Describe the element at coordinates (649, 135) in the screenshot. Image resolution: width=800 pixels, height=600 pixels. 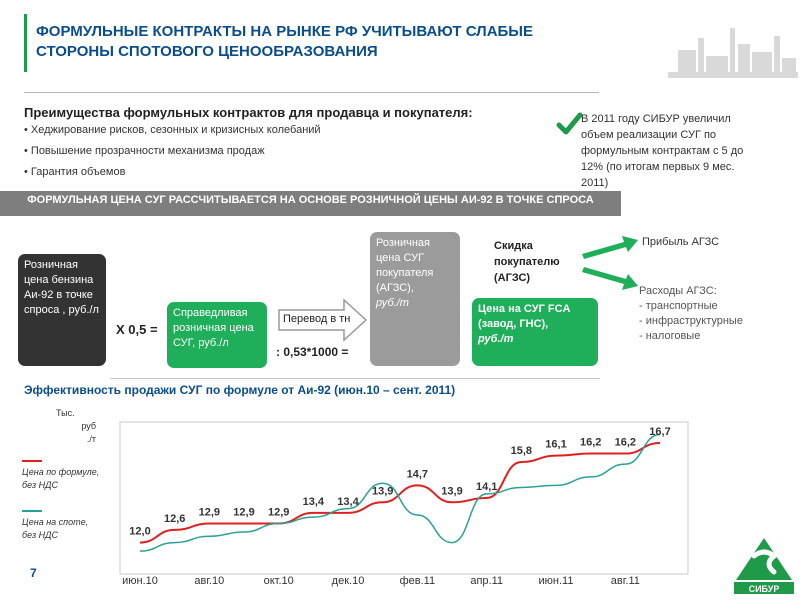
I see `sibur-note-line: объем реализации СУГ по` at that location.